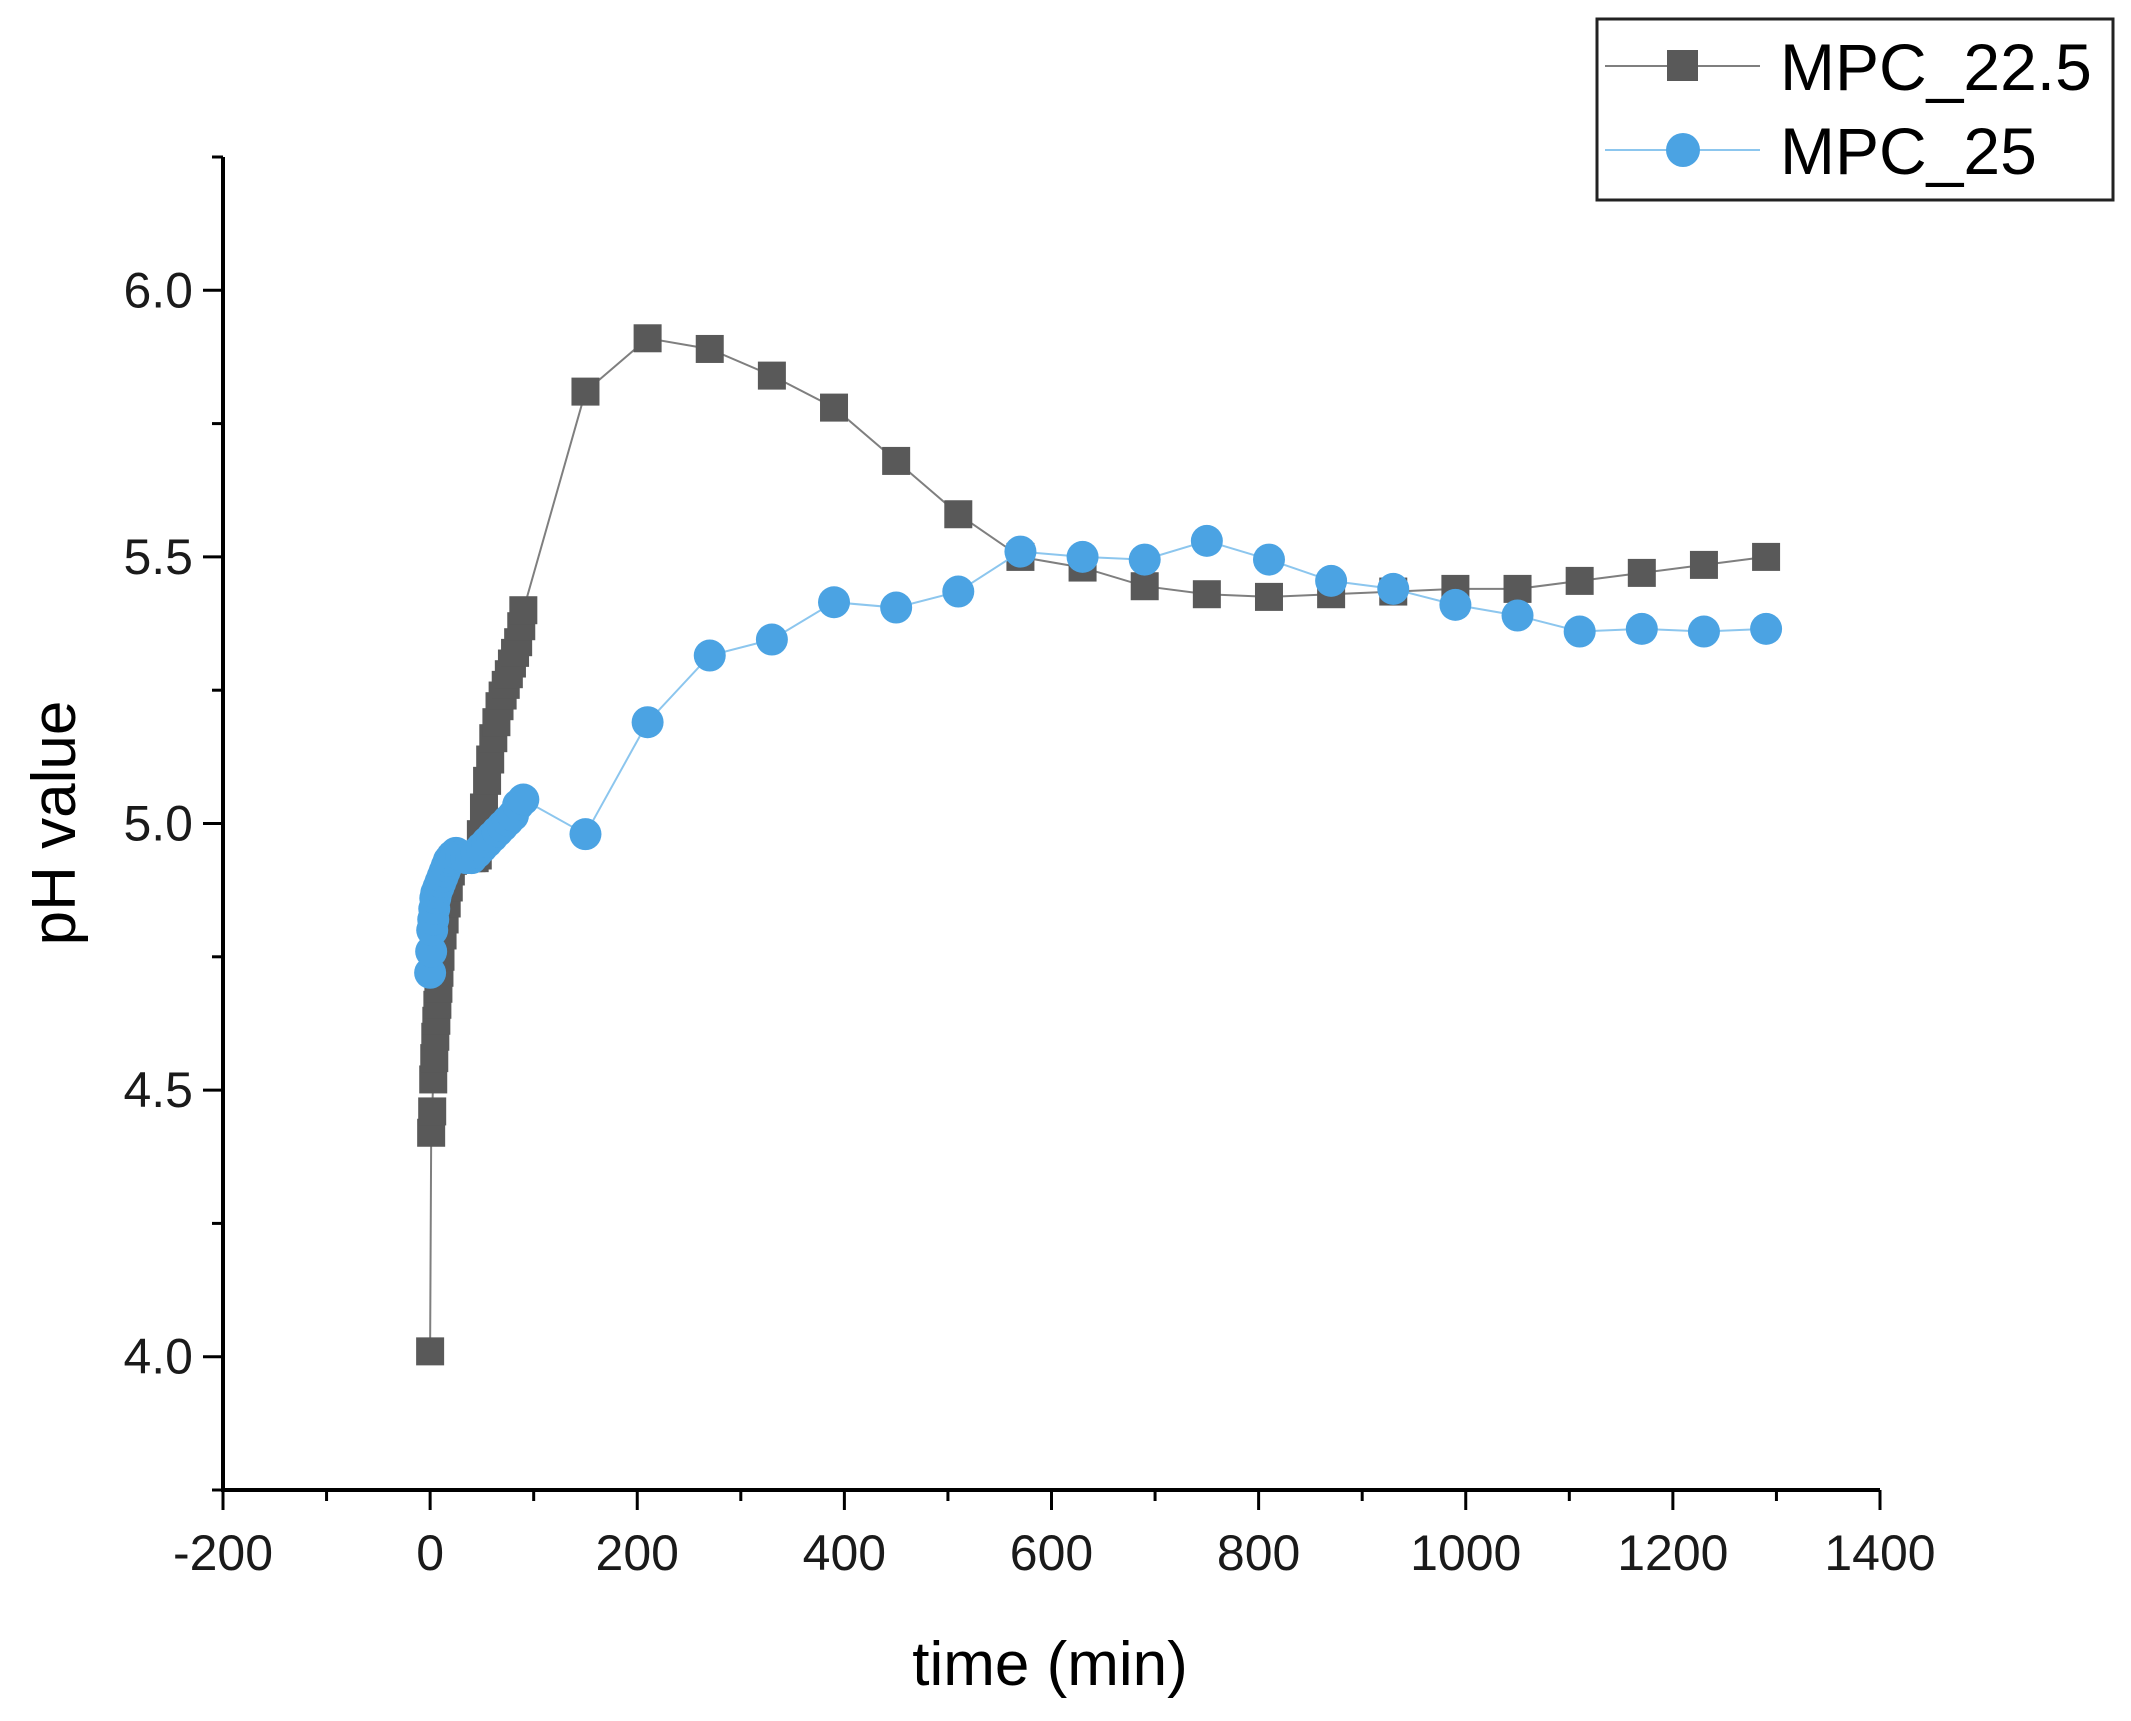 Image resolution: width=2131 pixels, height=1721 pixels. I want to click on legend-box, so click(1855, 109).